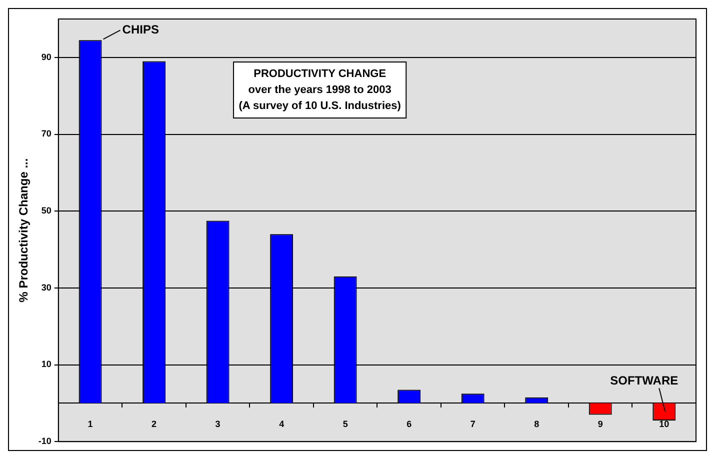  What do you see at coordinates (644, 380) in the screenshot?
I see `annotation: SOFTWARE` at bounding box center [644, 380].